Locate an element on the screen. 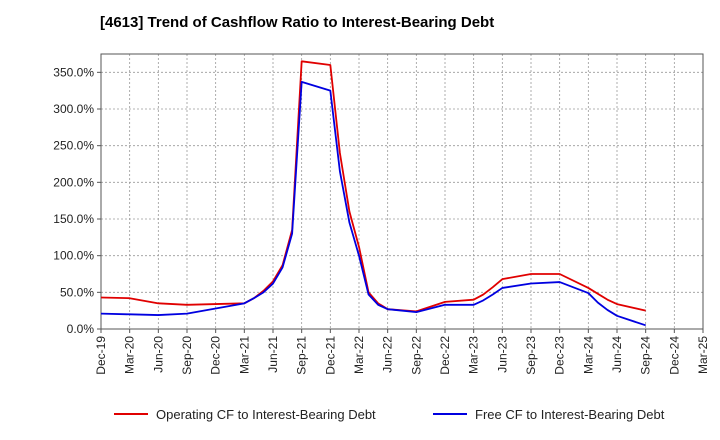  x-tick-label: Sep-21 is located at coordinates (302, 355).